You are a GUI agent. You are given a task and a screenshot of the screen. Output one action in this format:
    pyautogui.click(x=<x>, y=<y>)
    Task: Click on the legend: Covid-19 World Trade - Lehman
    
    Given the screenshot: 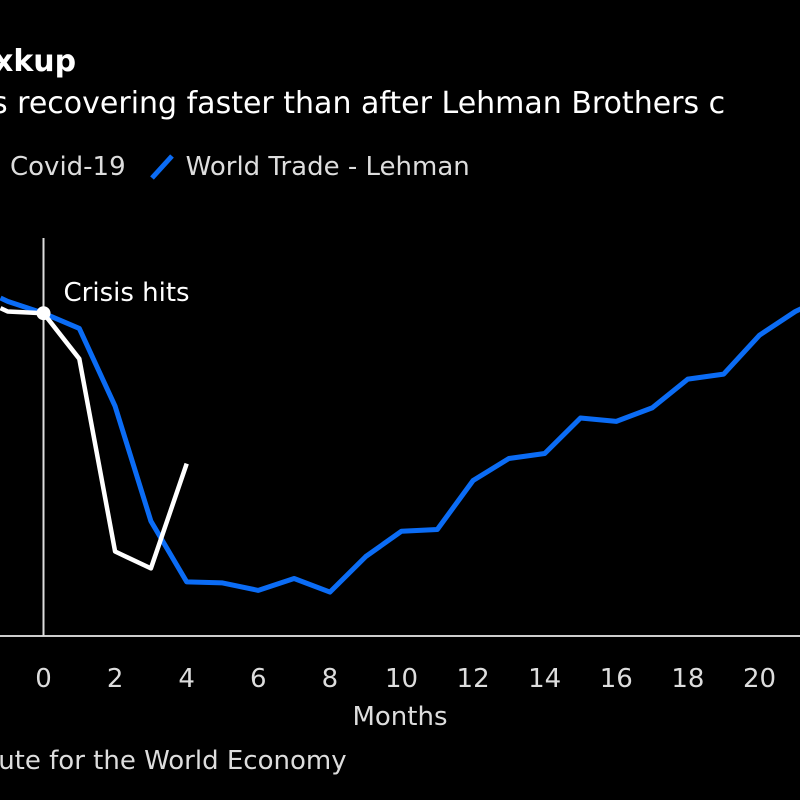 What is the action you would take?
    pyautogui.click(x=251, y=167)
    